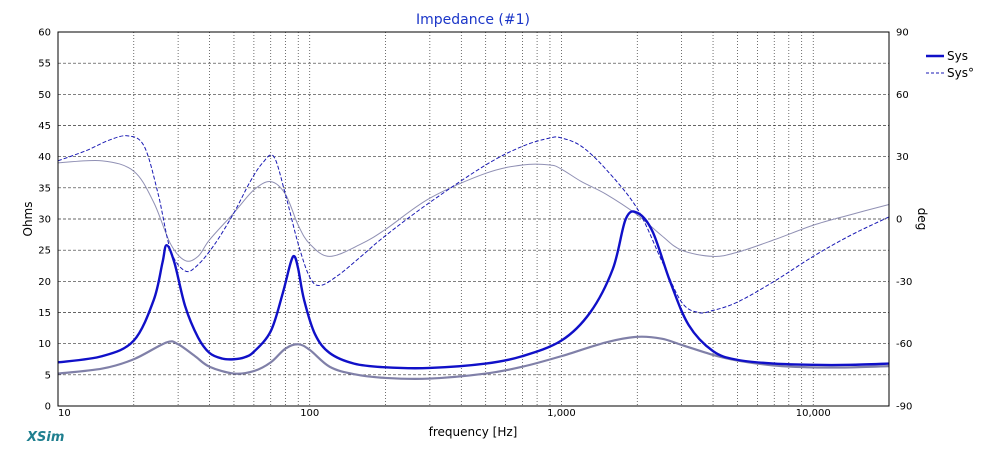  Describe the element at coordinates (902, 95) in the screenshot. I see `y2-tick-label: 60` at that location.